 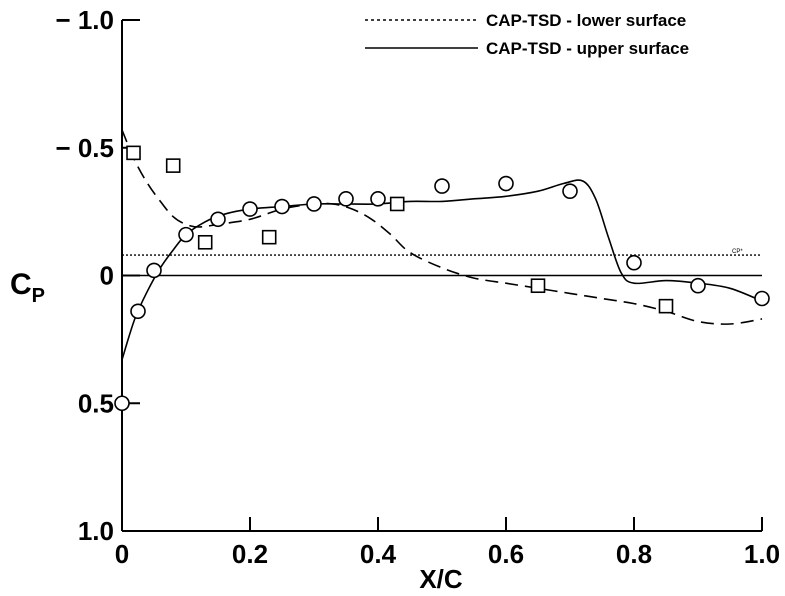 I want to click on x-tick-label: 0.2, so click(x=250, y=554).